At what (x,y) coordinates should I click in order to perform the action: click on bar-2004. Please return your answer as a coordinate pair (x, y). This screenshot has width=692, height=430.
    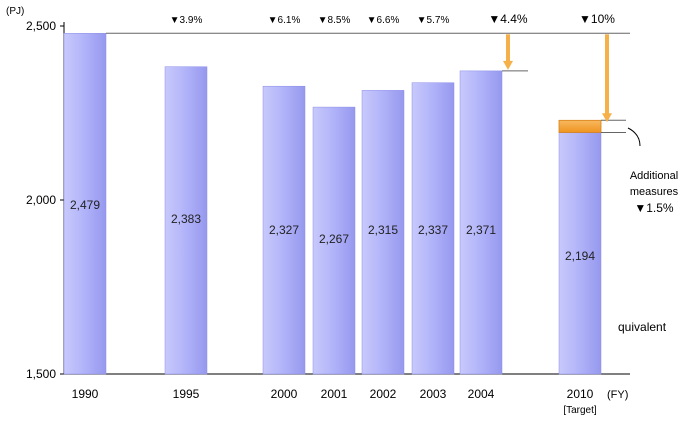
    Looking at the image, I should click on (481, 222).